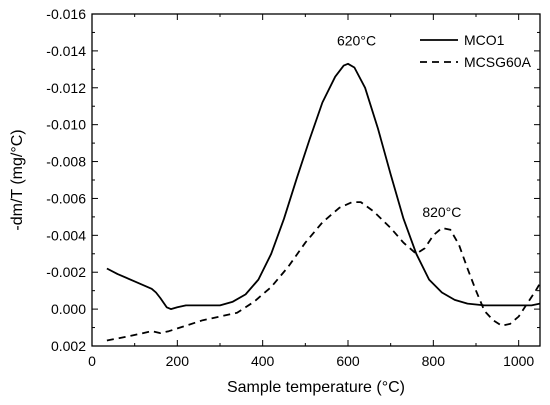 This screenshot has width=550, height=405. What do you see at coordinates (92, 361) in the screenshot?
I see `x-tick-label: 0` at bounding box center [92, 361].